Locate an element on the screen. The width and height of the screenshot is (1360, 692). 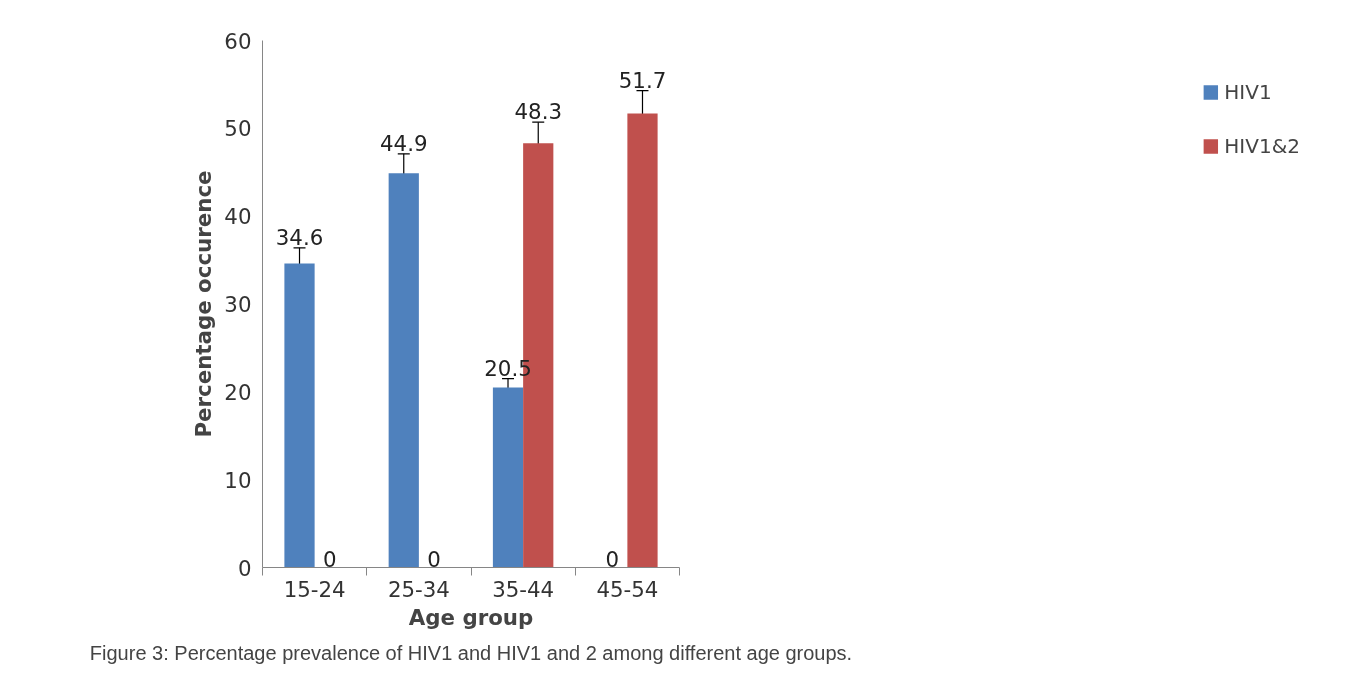
y-tick-label: 30 is located at coordinates (238, 304).